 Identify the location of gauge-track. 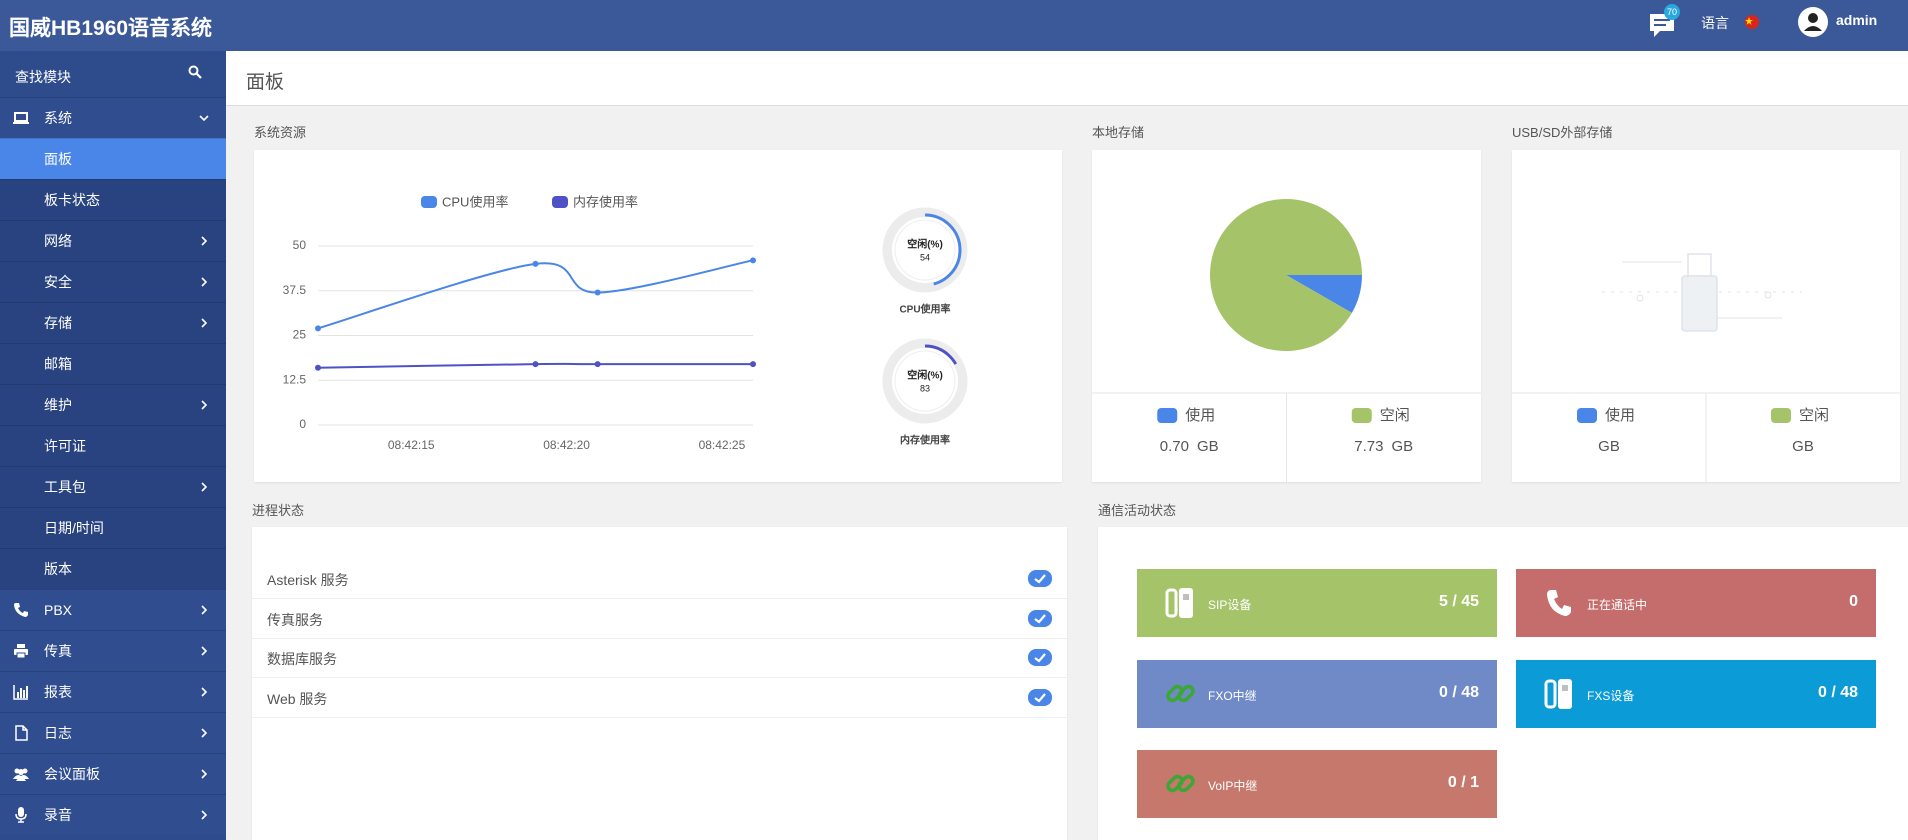
(925, 250).